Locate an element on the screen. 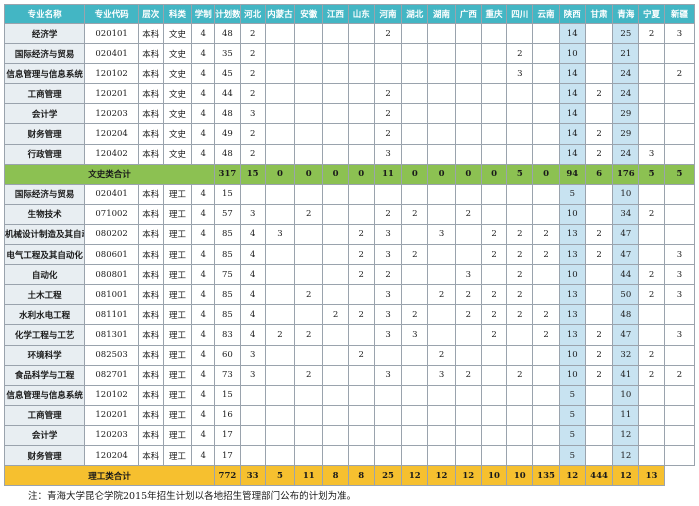 Image resolution: width=699 pixels, height=506 pixels. subtotal-cell: 0 is located at coordinates (441, 174).